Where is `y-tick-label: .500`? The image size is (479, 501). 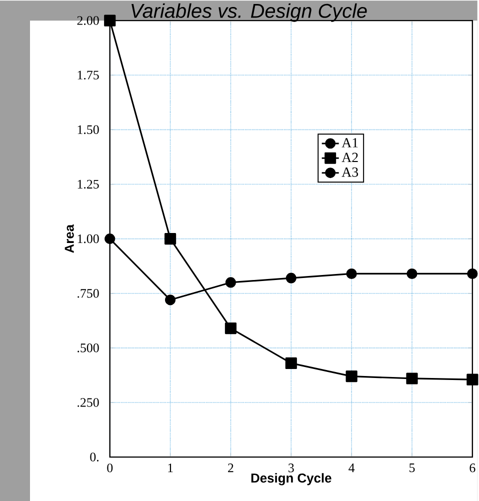
y-tick-label: .500 is located at coordinates (88, 348).